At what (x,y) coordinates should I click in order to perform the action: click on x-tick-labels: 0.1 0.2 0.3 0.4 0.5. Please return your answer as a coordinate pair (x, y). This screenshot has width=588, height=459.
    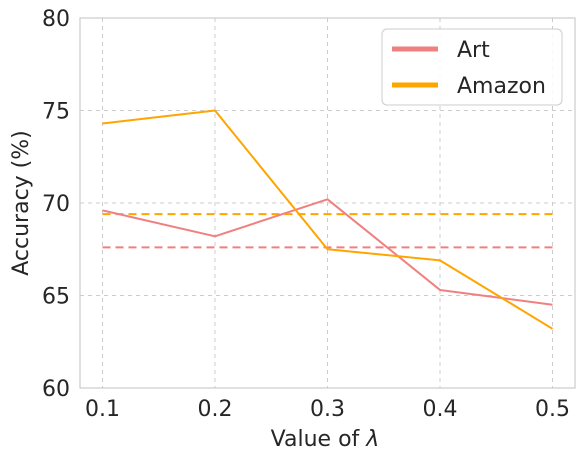
    Looking at the image, I should click on (327, 409).